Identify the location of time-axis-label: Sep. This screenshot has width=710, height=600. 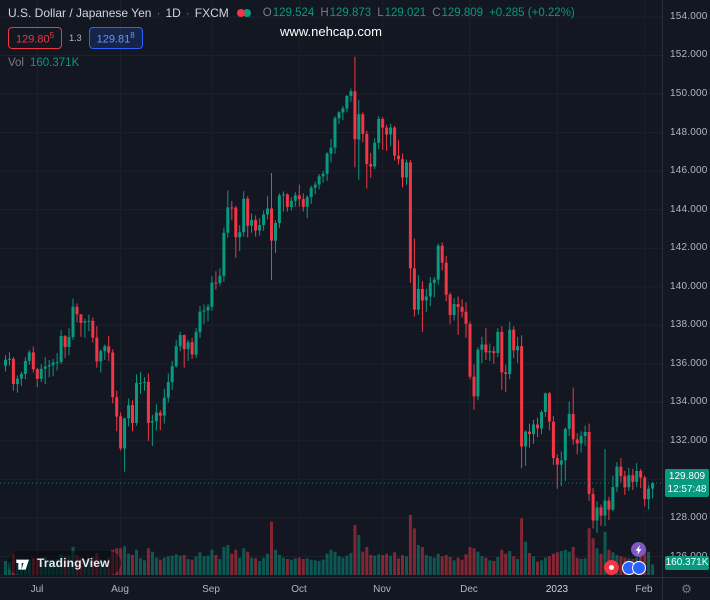
(211, 589).